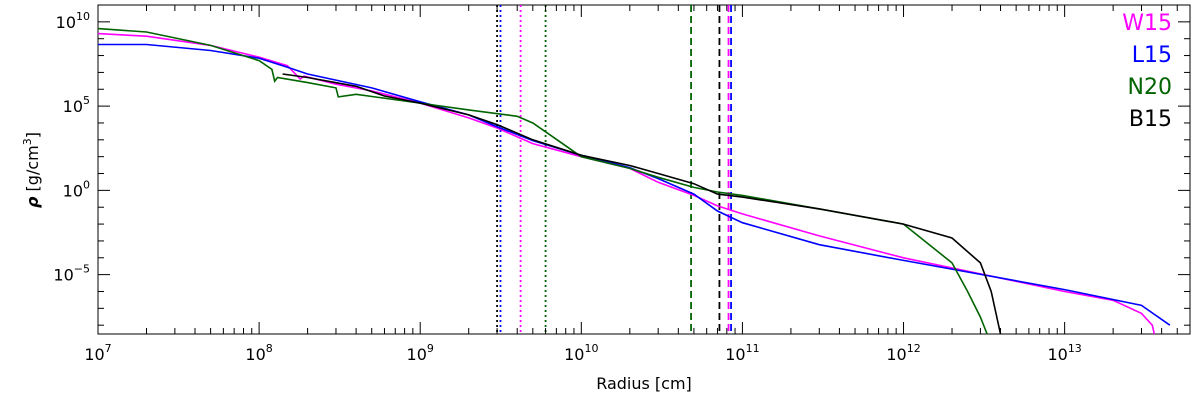 The image size is (1200, 400). I want to click on y-axis-prefix: [g/cm, so click(32, 170).